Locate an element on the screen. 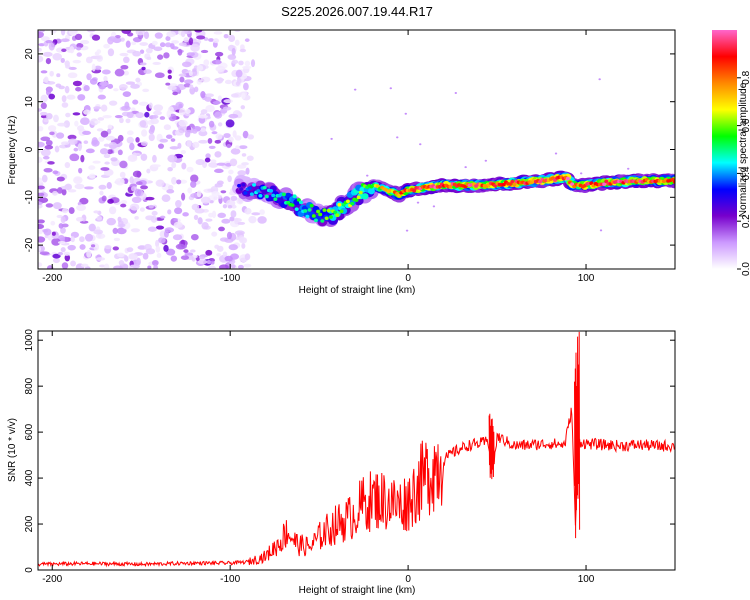  y-tick-label: 400 is located at coordinates (29, 477).